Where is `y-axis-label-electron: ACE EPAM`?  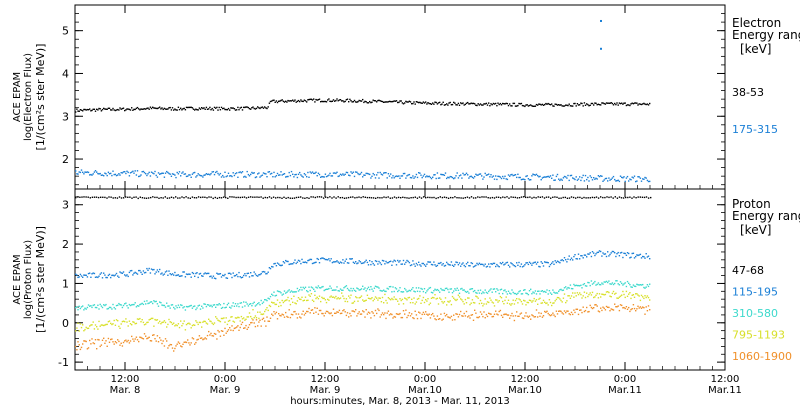 y-axis-label-electron: ACE EPAM is located at coordinates (17, 97).